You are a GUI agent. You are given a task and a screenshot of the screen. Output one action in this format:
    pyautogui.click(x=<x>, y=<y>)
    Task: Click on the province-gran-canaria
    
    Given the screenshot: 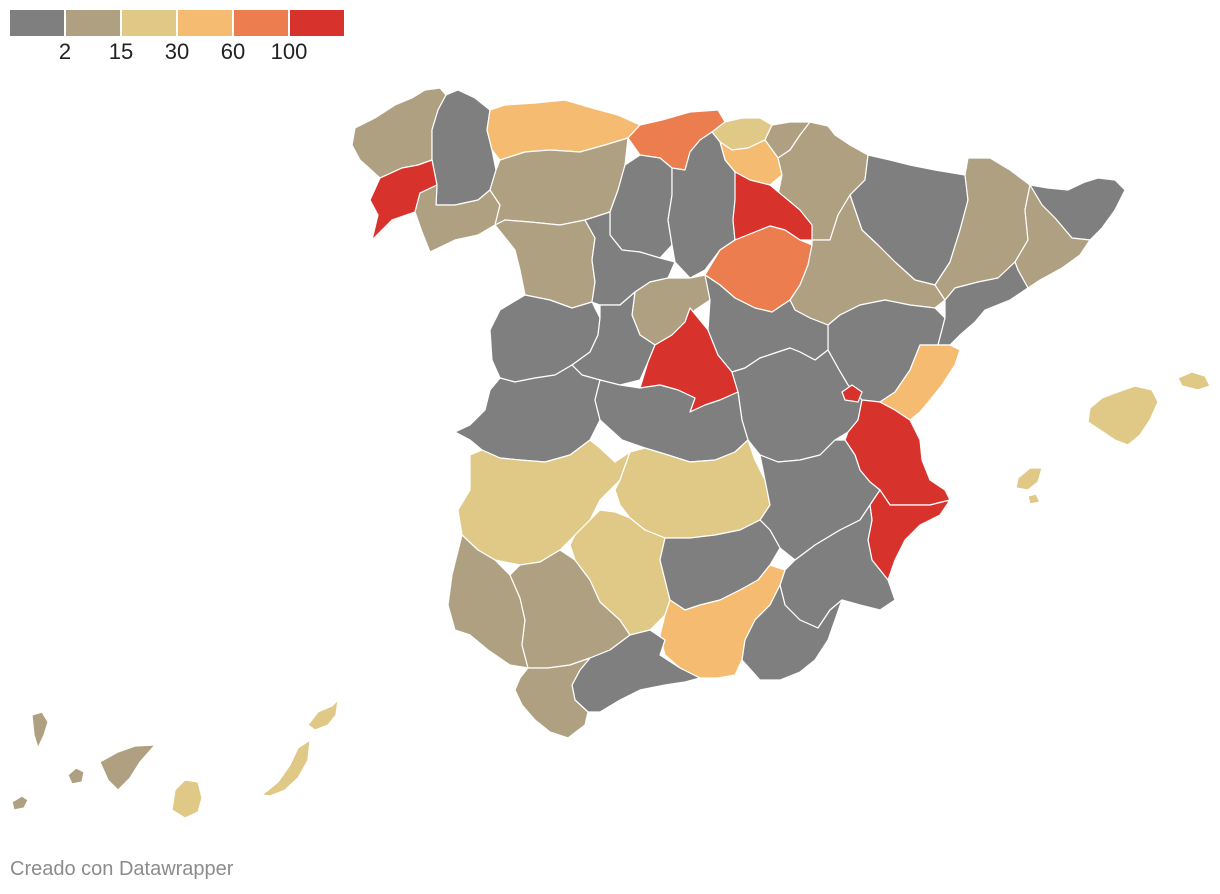 What is the action you would take?
    pyautogui.click(x=187, y=799)
    